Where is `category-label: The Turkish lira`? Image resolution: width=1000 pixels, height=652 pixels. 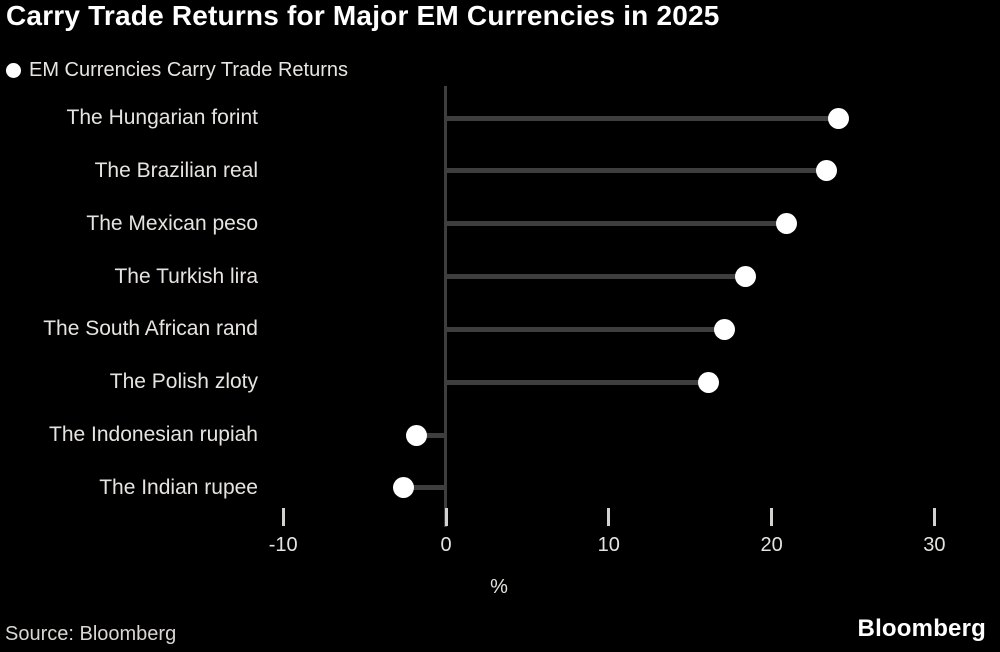
category-label: The Turkish lira is located at coordinates (186, 276).